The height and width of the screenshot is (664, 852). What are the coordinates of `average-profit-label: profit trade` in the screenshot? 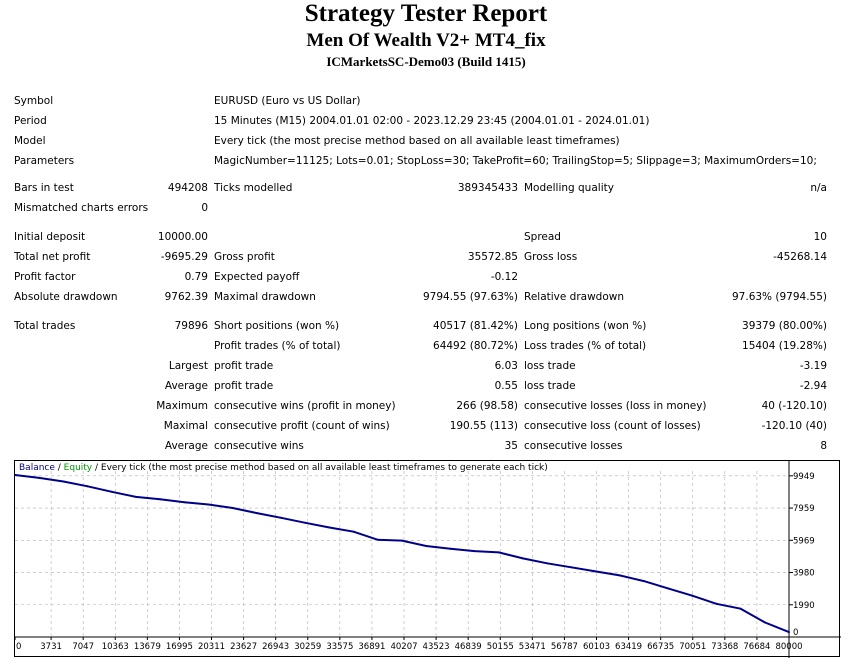 It's located at (244, 386).